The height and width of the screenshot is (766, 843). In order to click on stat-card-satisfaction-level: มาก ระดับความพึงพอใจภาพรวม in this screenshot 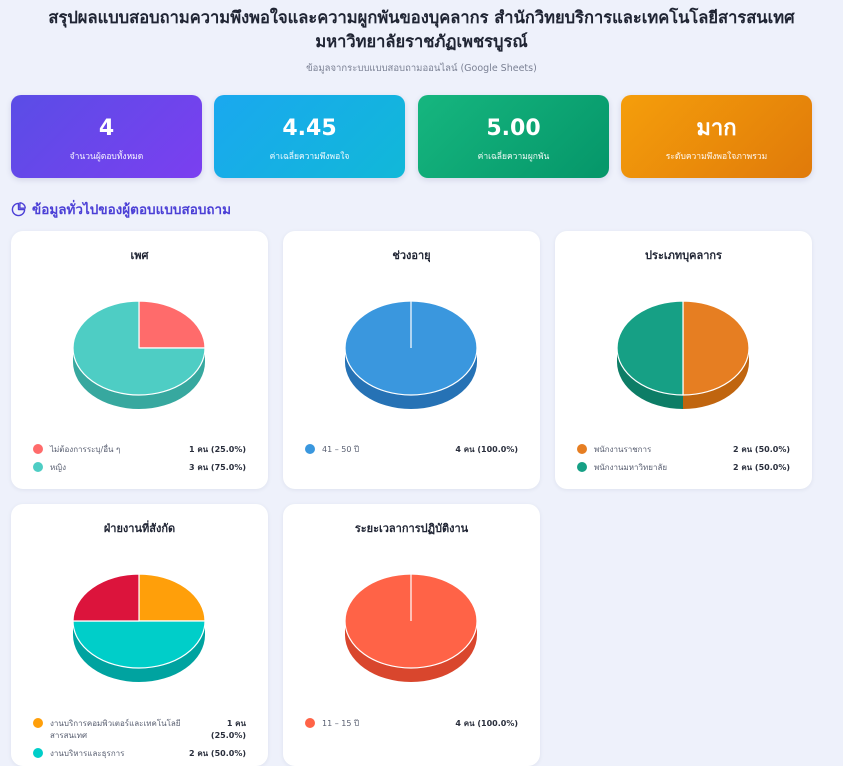, I will do `click(716, 136)`.